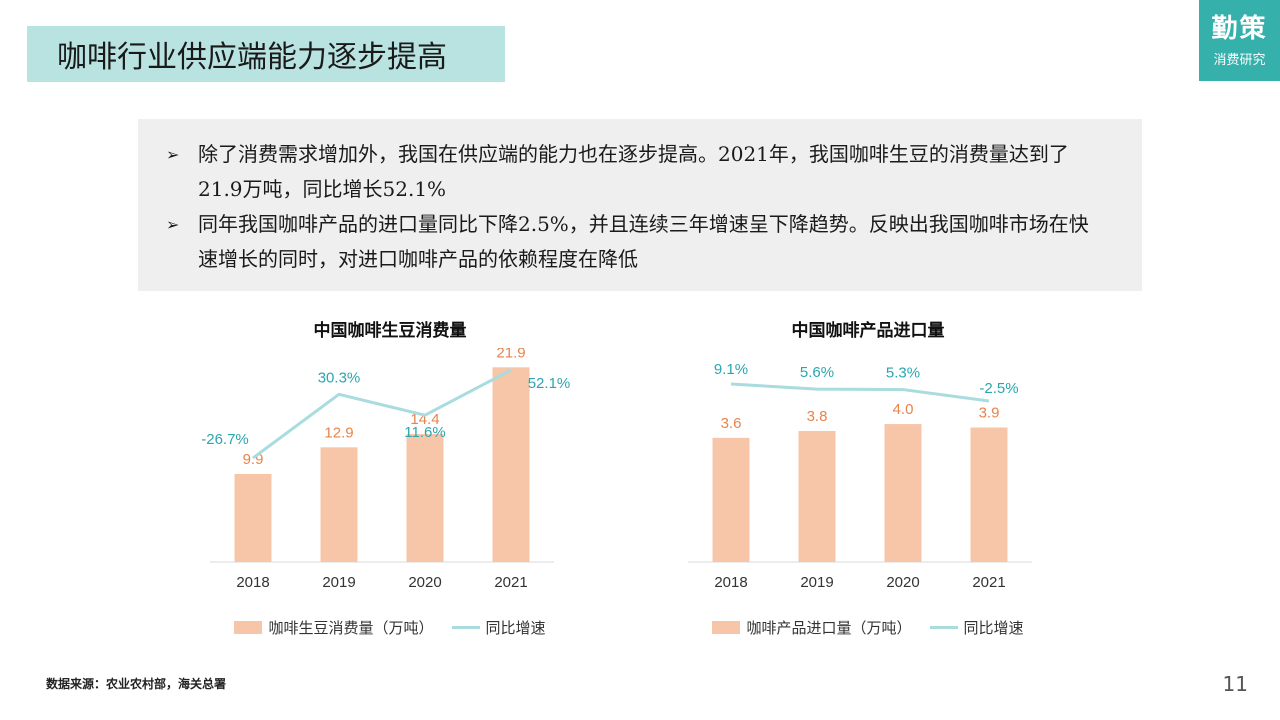  Describe the element at coordinates (252, 57) in the screenshot. I see `page-title: 咖啡行业供应端能力逐步提高` at that location.